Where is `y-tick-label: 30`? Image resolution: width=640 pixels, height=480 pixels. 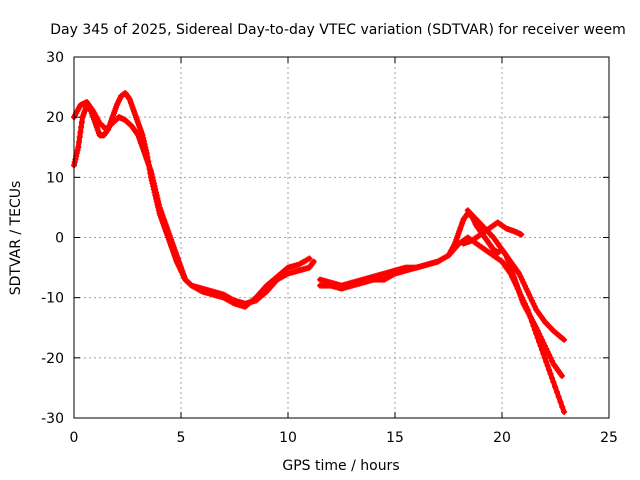
y-tick-label: 30 is located at coordinates (55, 58).